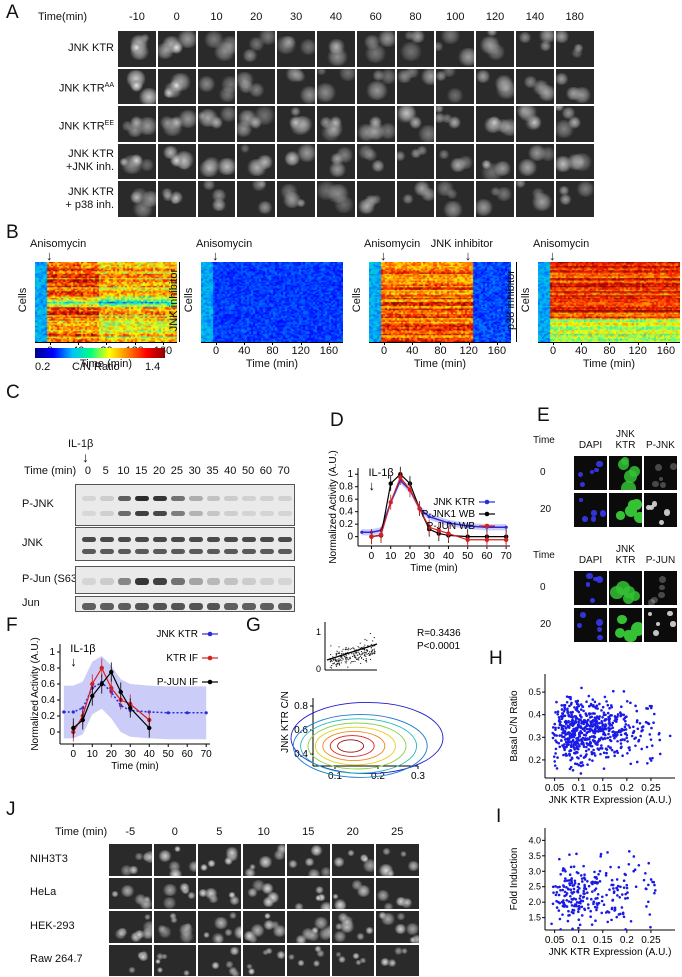  I want to click on x-tick-label: 0.15, so click(603, 788).